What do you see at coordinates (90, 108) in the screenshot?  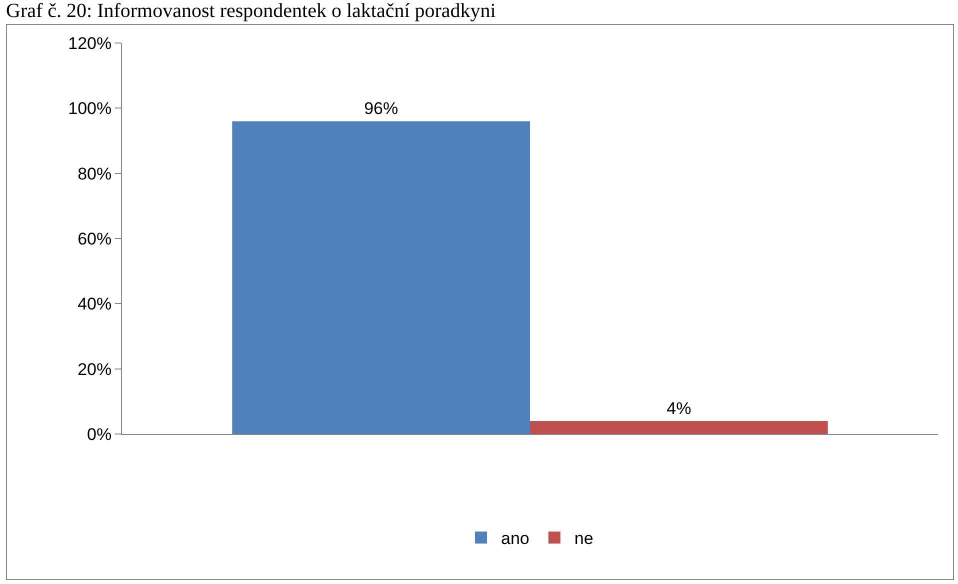 I see `y-tick-label: 100%` at bounding box center [90, 108].